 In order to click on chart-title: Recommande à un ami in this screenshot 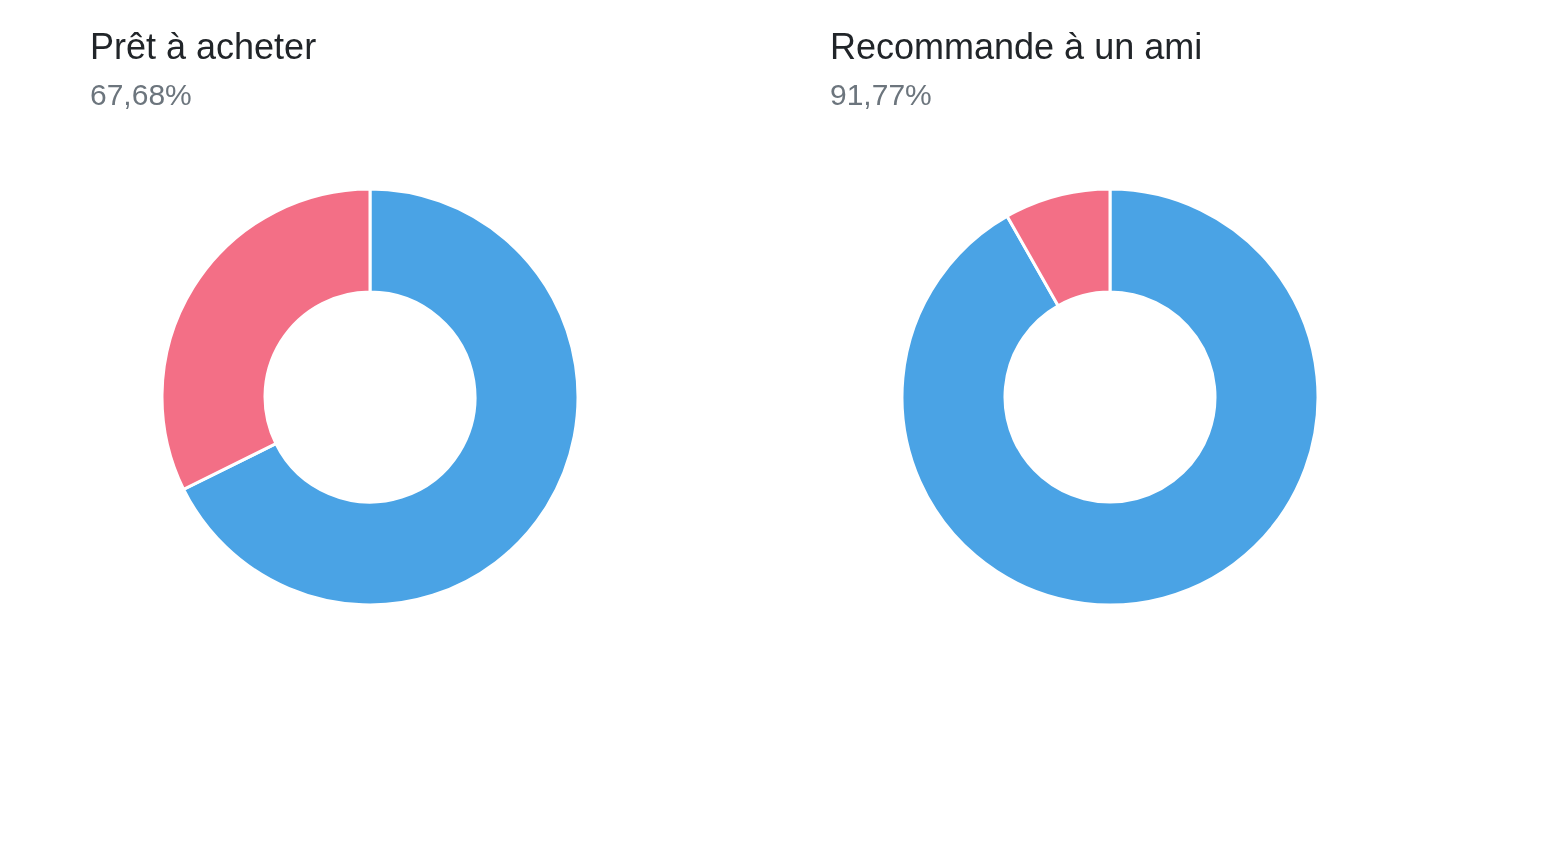, I will do `click(1016, 46)`.